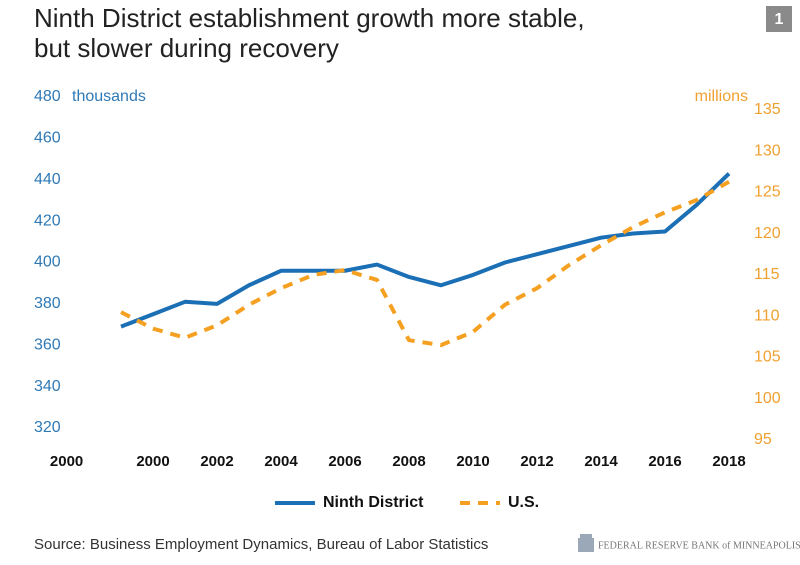 The image size is (800, 565). Describe the element at coordinates (767, 357) in the screenshot. I see `y2-tick-label: 105` at that location.